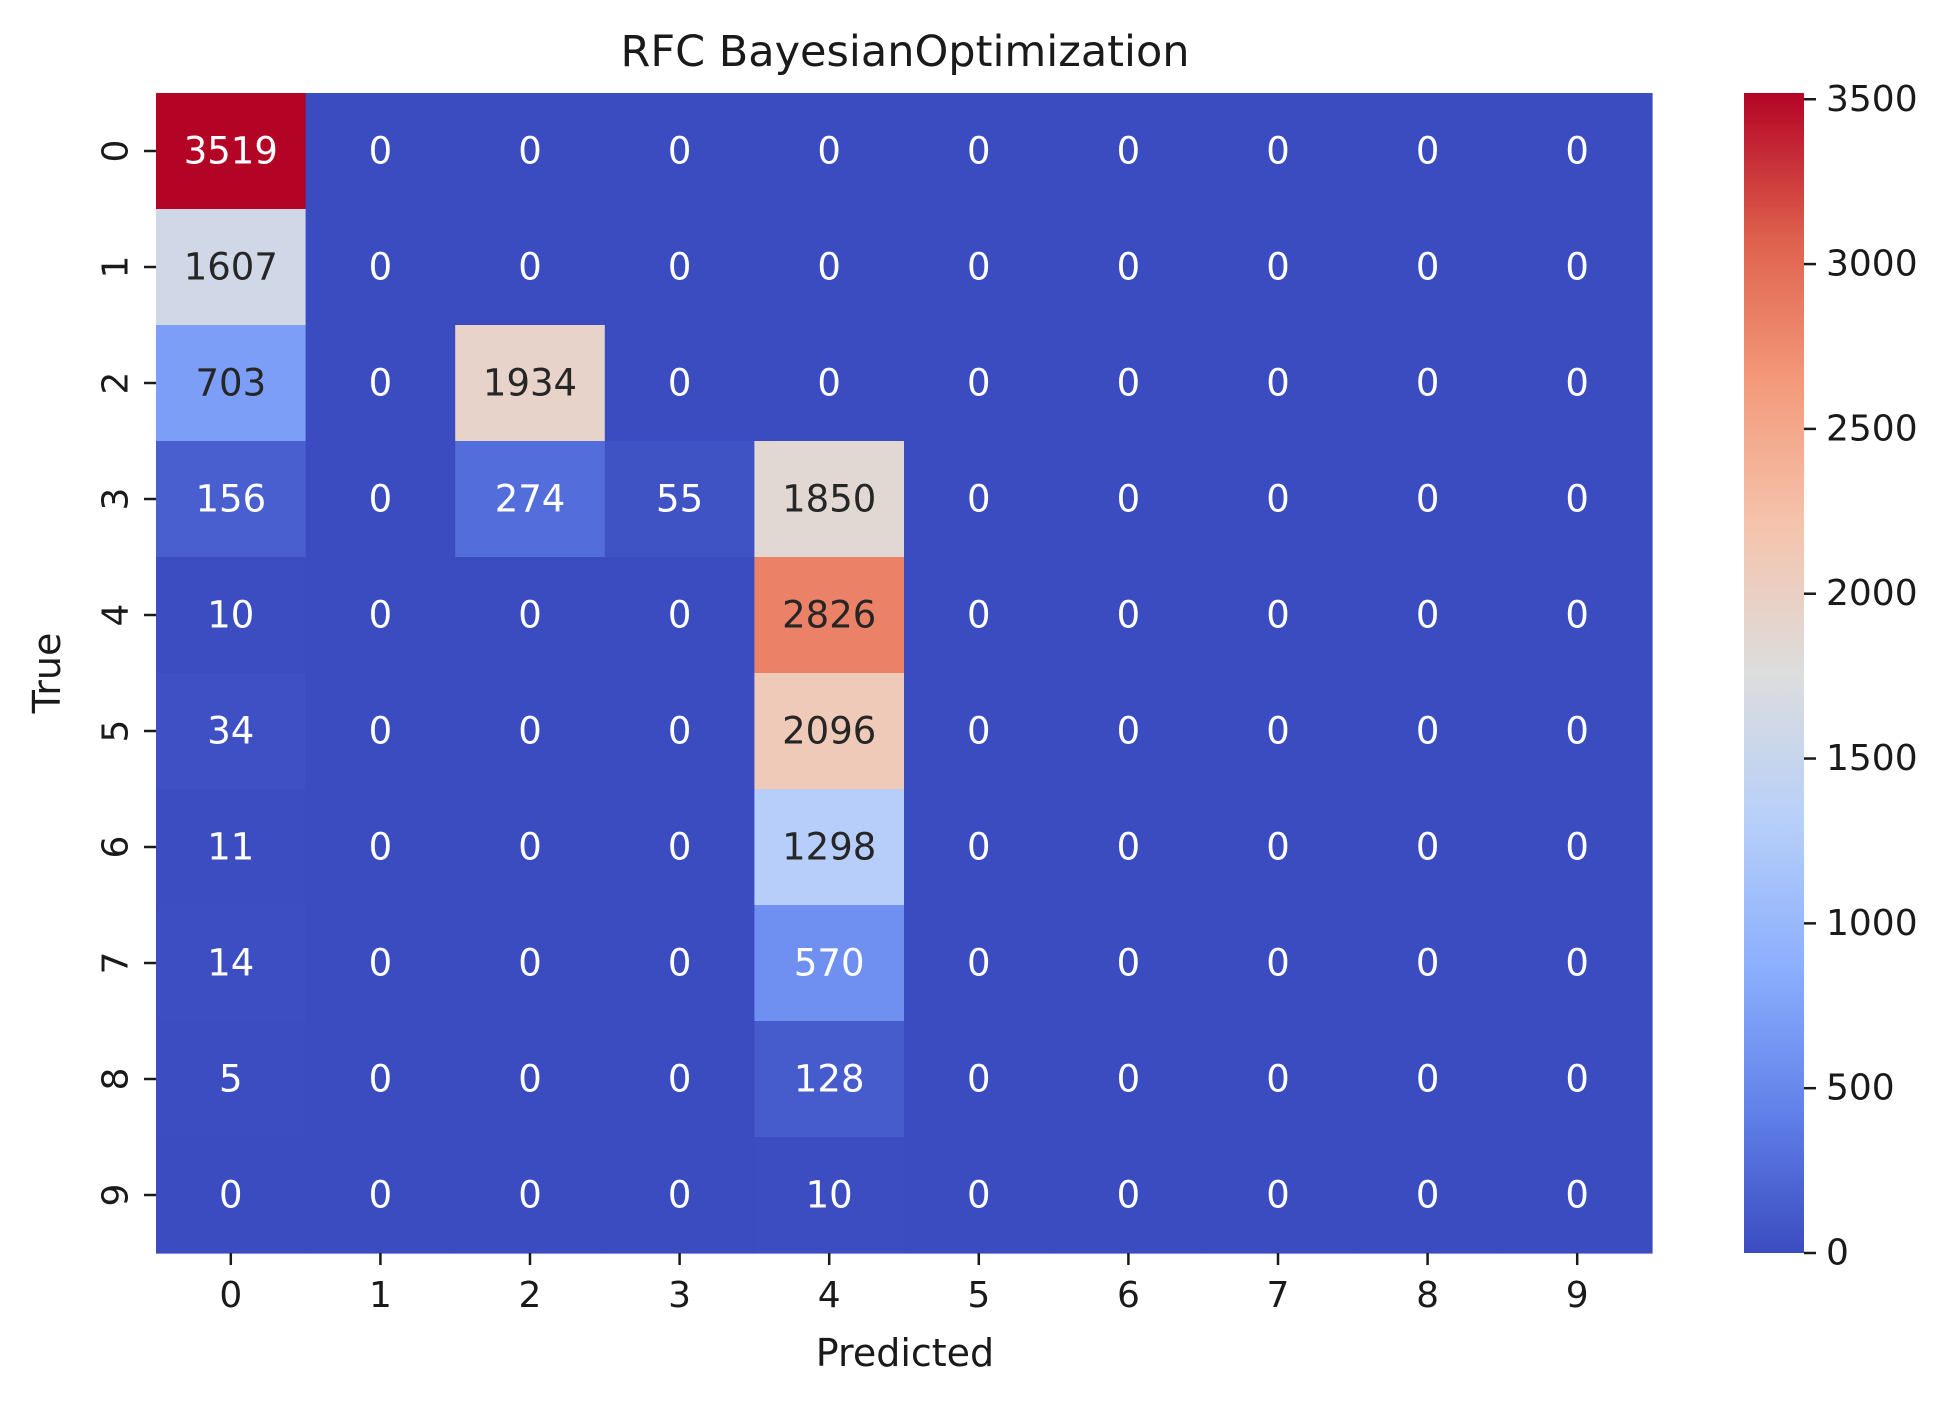 The image size is (1959, 1403). I want to click on chart-title: RFC BayesianOptimization, so click(904, 52).